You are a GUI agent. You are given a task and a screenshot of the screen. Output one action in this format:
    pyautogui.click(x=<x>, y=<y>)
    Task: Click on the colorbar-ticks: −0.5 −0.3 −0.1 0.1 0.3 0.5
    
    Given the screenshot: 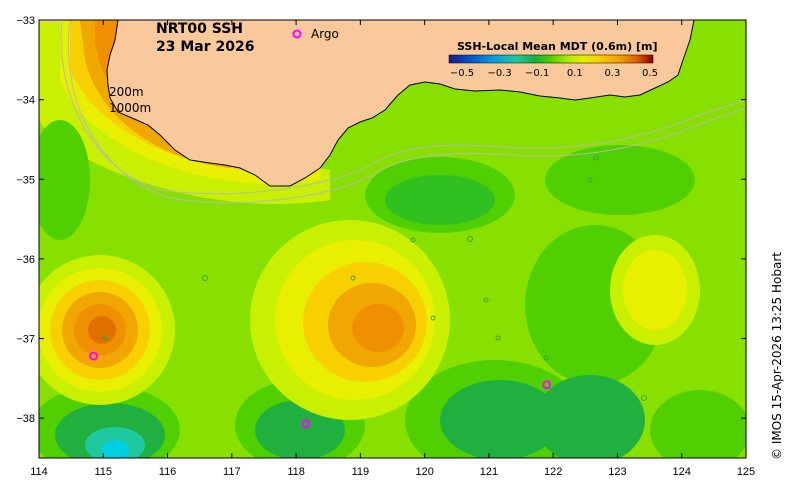 What is the action you would take?
    pyautogui.click(x=554, y=73)
    